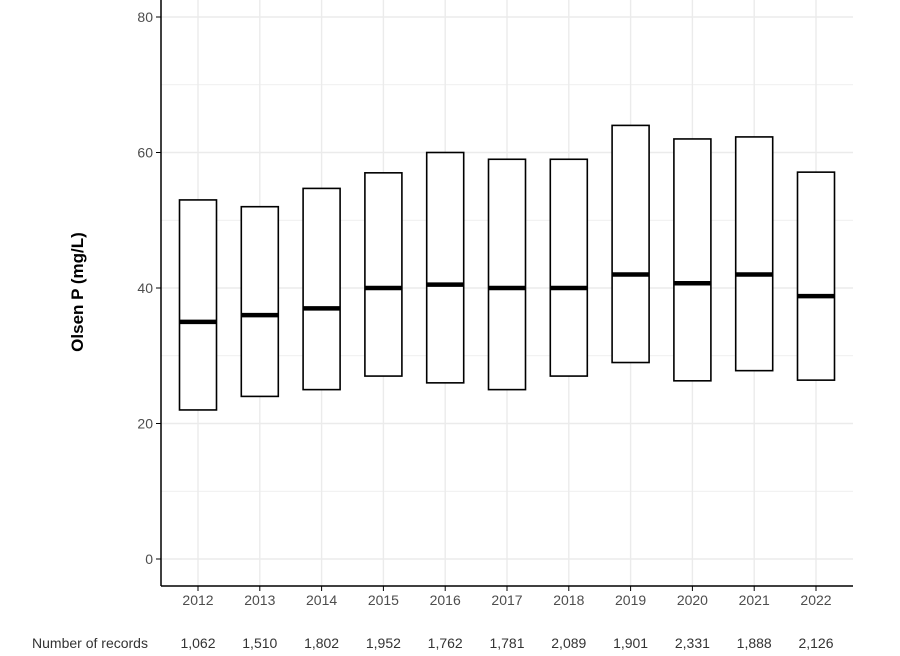 Image resolution: width=900 pixels, height=656 pixels. Describe the element at coordinates (321, 643) in the screenshot. I see `record-count-2014: 1,802` at that location.